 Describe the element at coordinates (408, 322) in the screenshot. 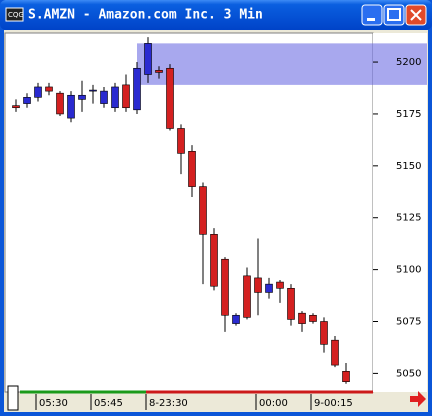

I see `y-tick-label: 5075` at that location.